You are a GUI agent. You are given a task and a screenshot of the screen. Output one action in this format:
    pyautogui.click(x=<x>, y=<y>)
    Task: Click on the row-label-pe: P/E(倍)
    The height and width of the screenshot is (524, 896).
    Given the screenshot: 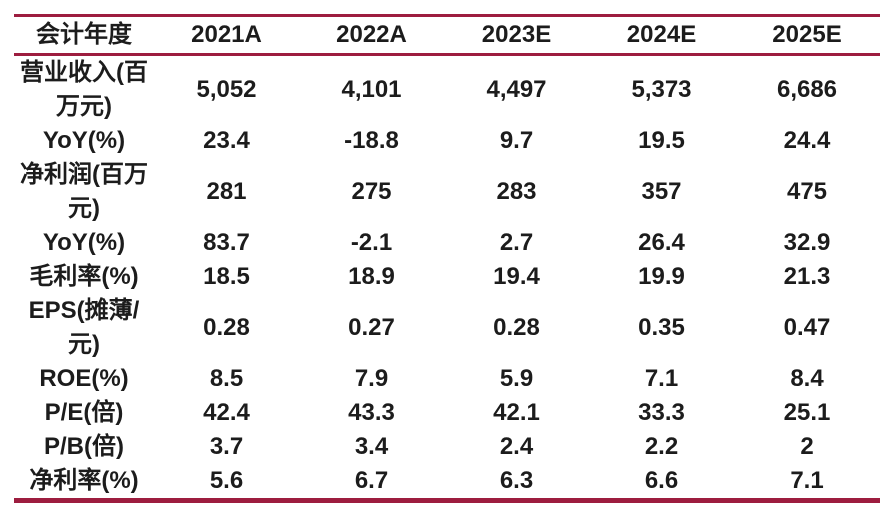 What is the action you would take?
    pyautogui.click(x=84, y=412)
    